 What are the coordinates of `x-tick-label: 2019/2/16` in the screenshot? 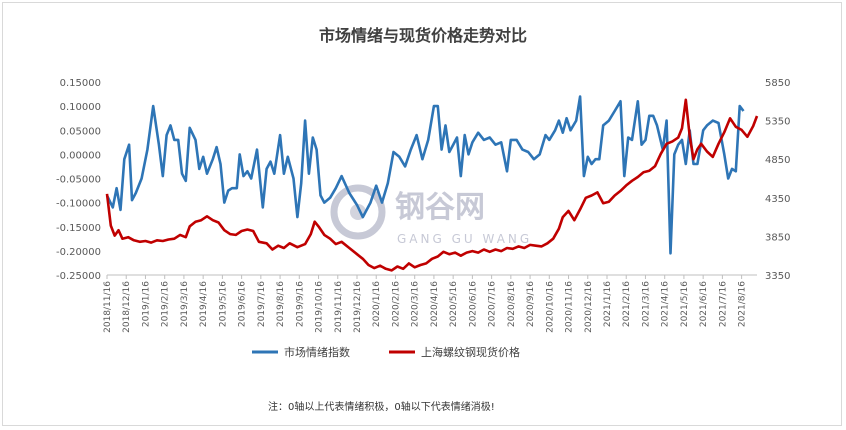 It's located at (166, 304).